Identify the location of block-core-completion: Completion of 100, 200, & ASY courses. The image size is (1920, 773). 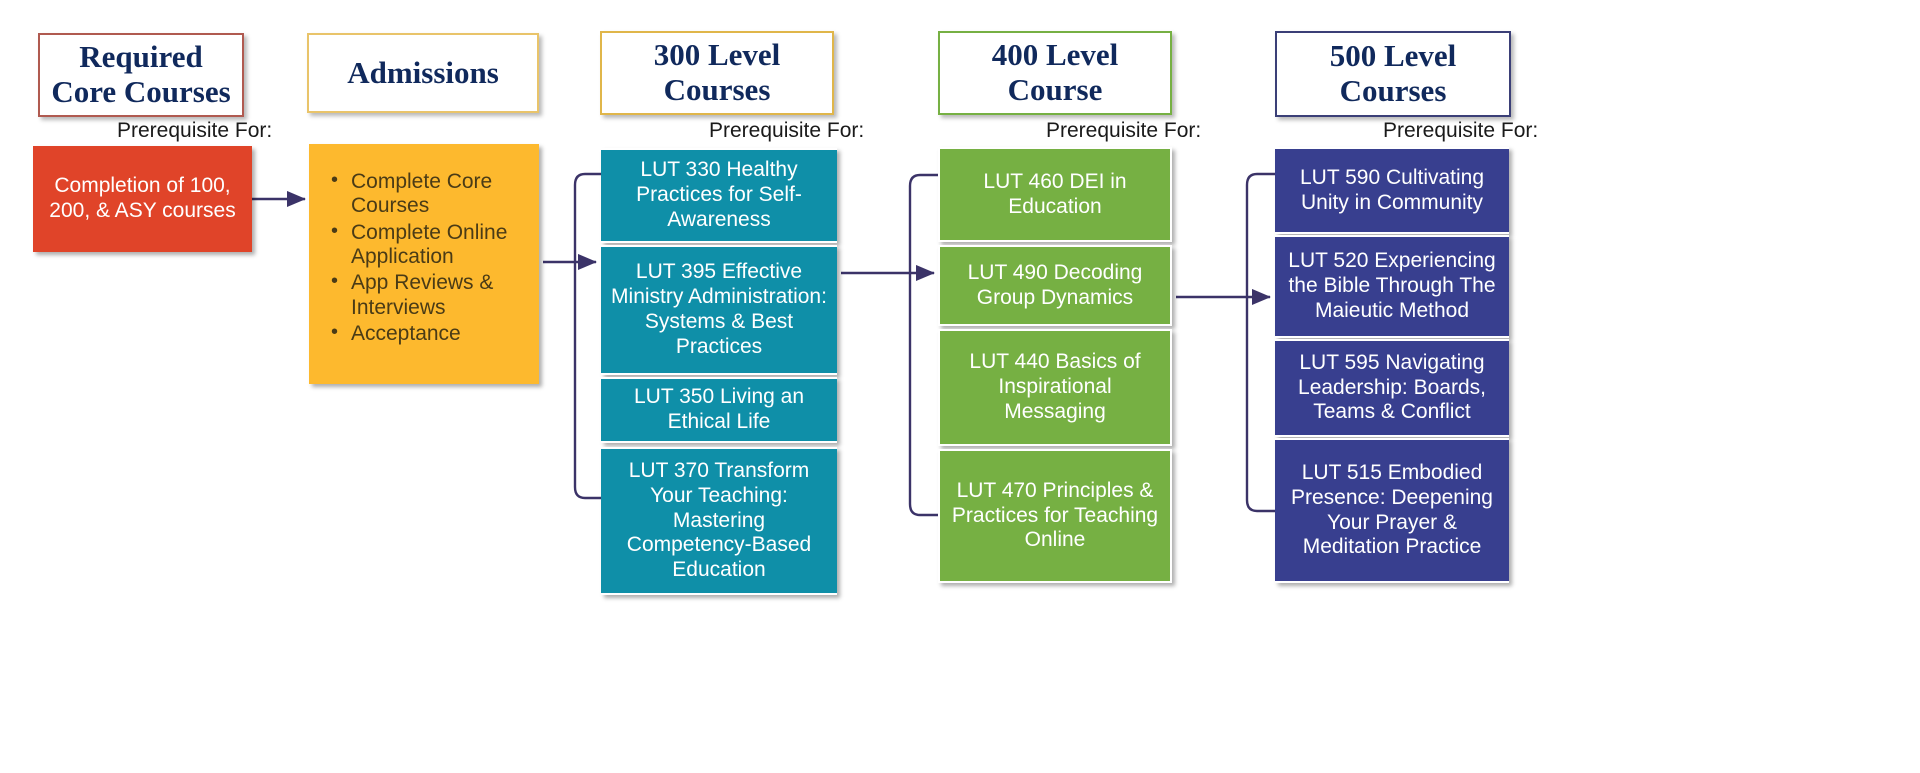
(142, 199).